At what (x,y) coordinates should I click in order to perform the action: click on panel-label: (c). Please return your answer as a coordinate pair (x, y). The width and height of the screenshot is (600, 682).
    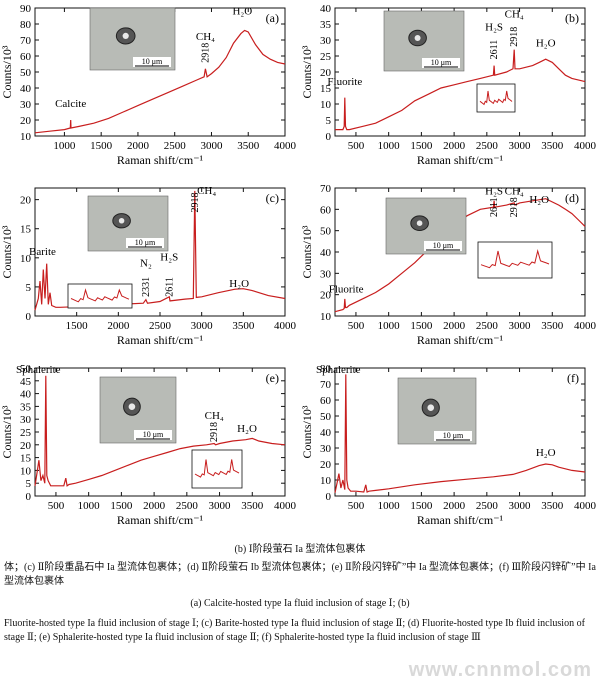
    Looking at the image, I should click on (272, 198).